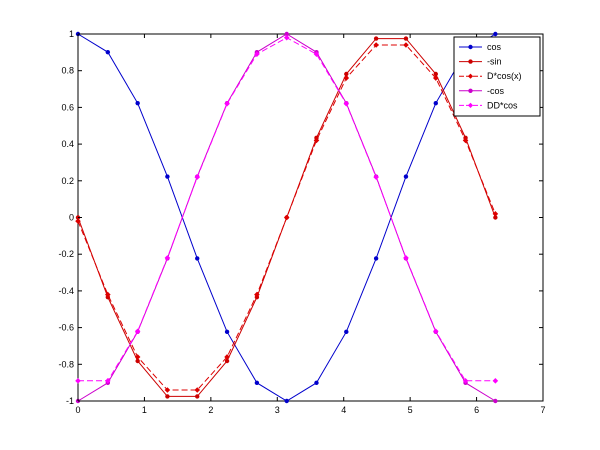 The height and width of the screenshot is (450, 600). What do you see at coordinates (502, 105) in the screenshot?
I see `legend-label: DD*cos` at bounding box center [502, 105].